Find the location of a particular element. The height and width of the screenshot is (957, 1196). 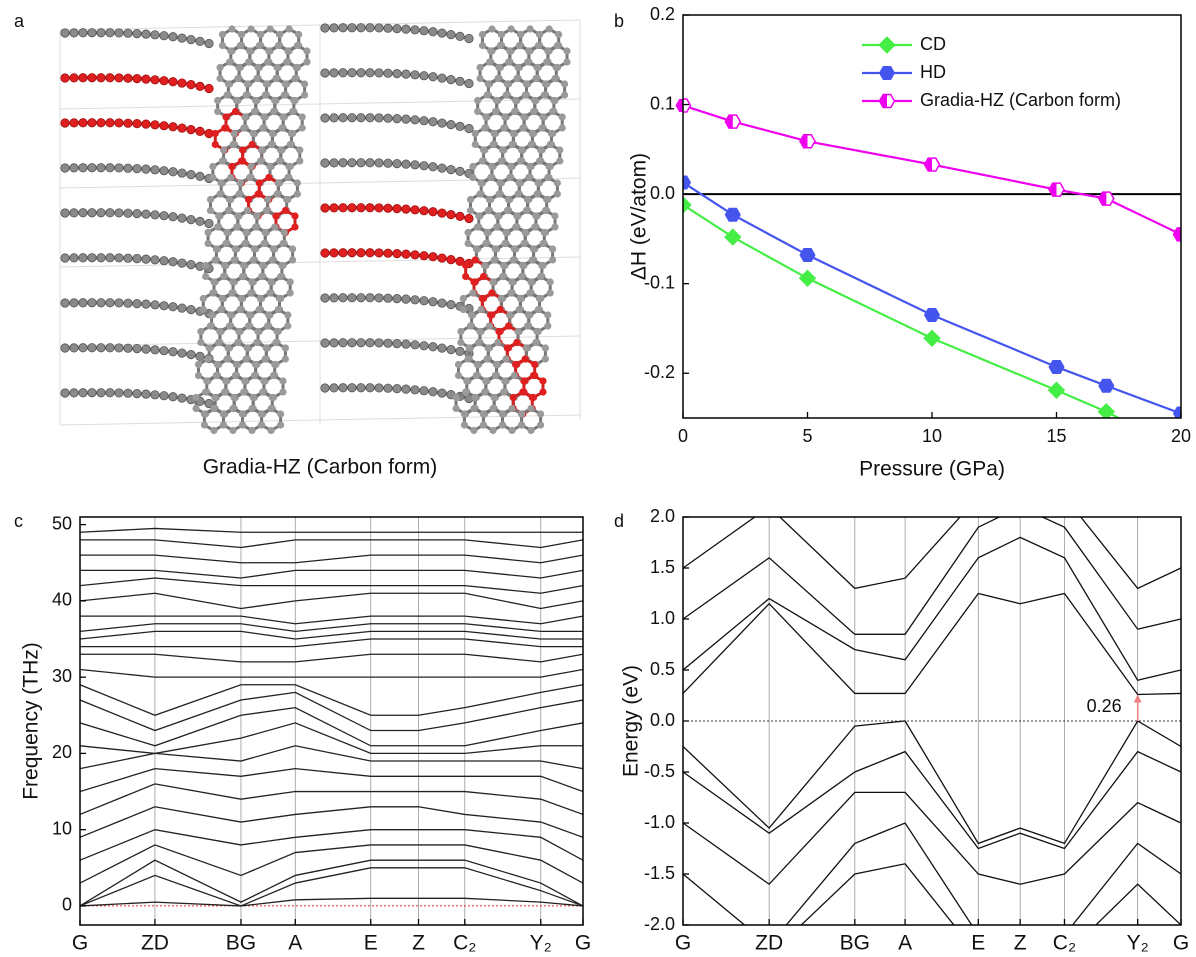

x-tick-label: Y₂ is located at coordinates (1138, 943).